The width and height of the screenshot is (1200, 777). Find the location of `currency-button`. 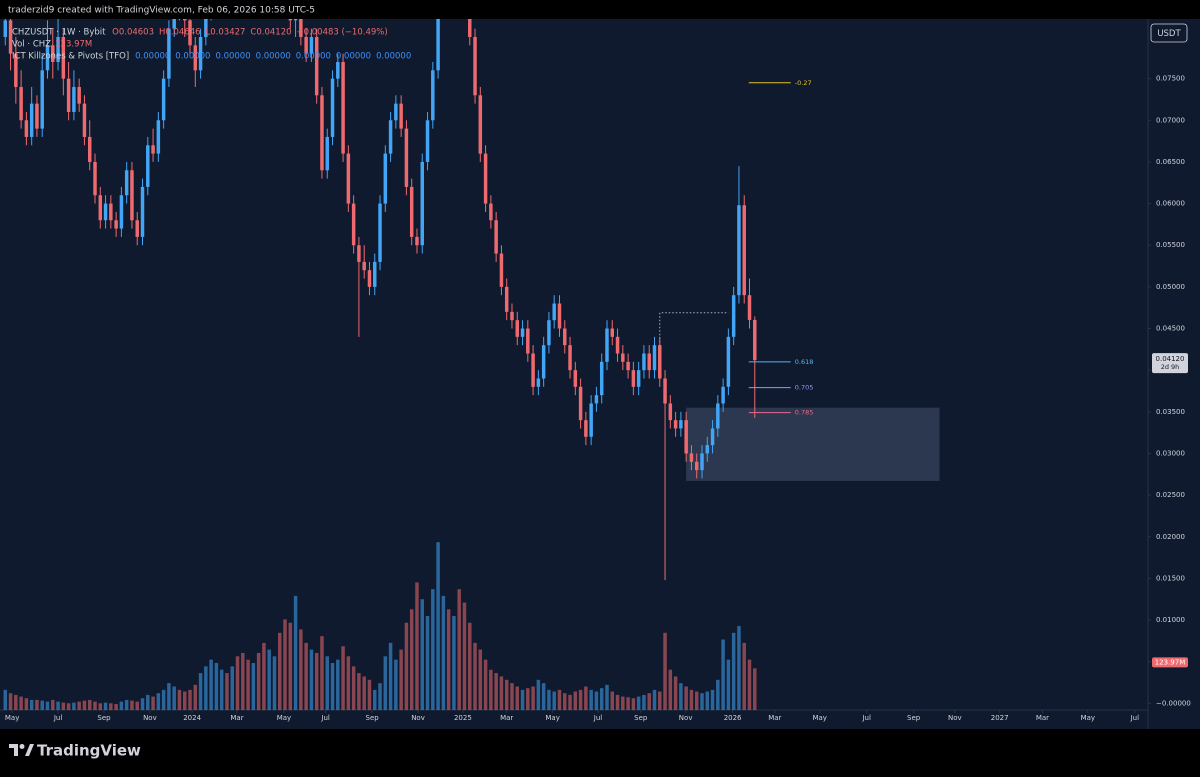

currency-button is located at coordinates (1169, 33).